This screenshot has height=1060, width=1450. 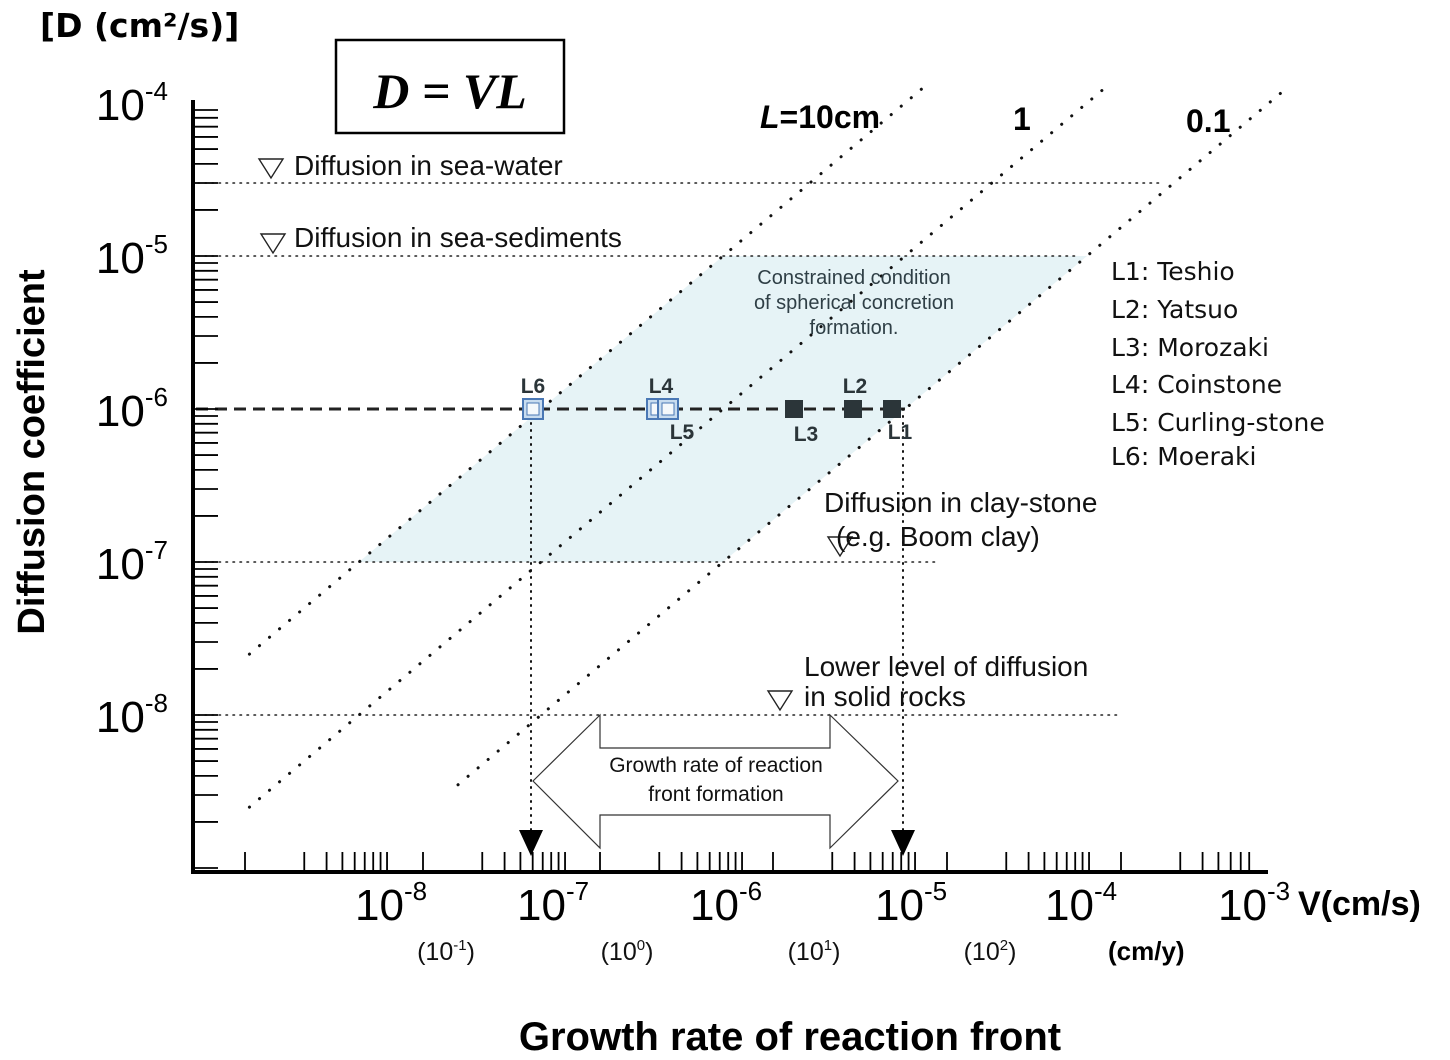 I want to click on y-tick-label: 10⁻⁵, so click(x=132, y=256).